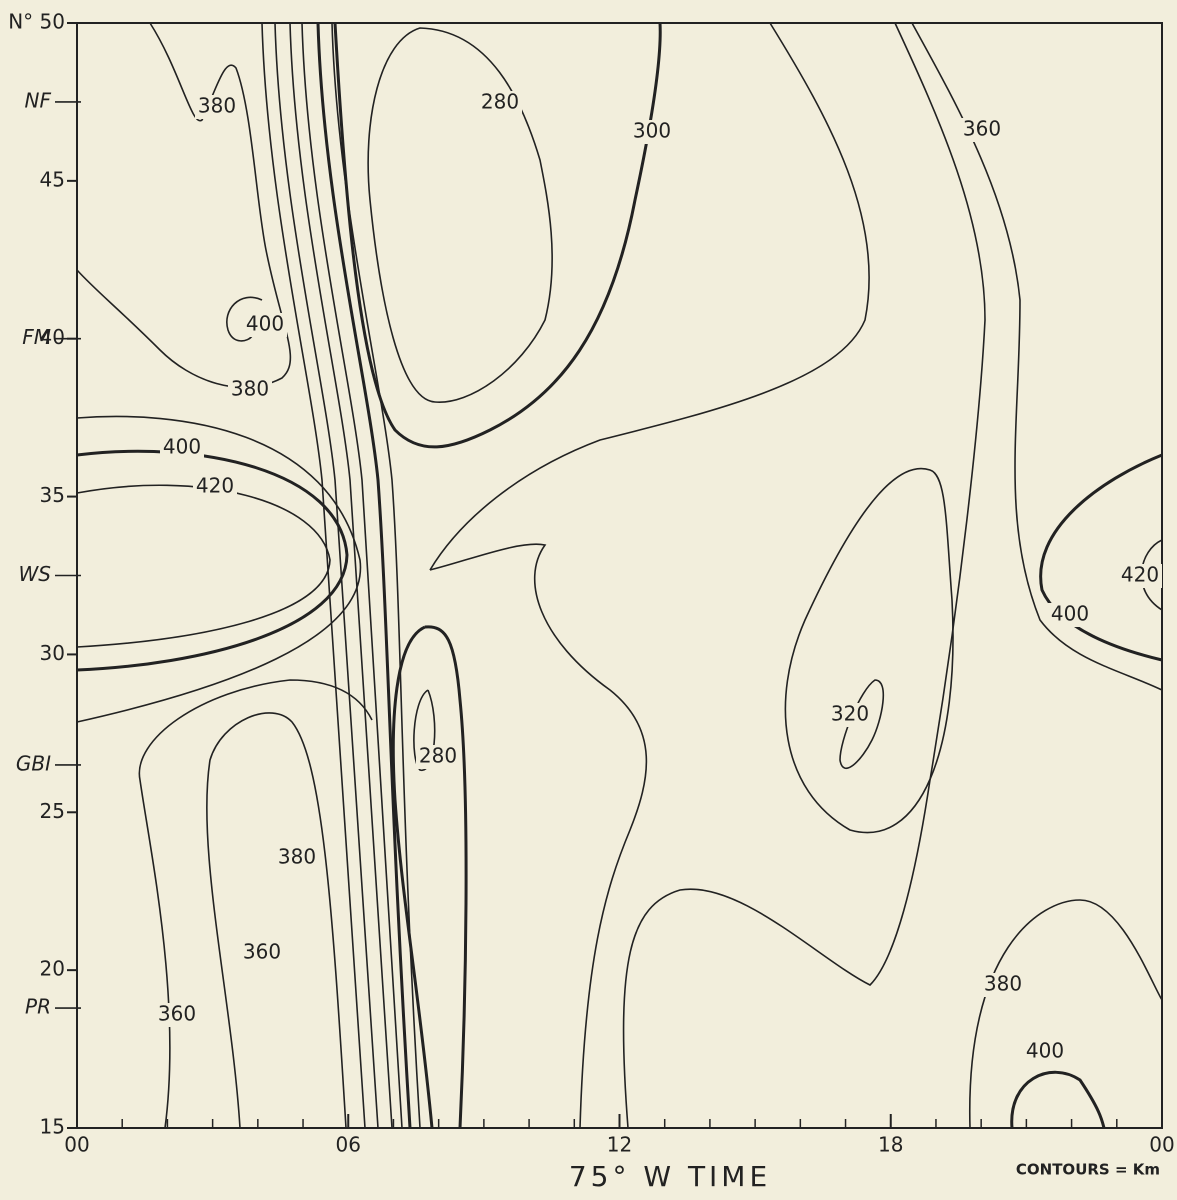 Image resolution: width=1177 pixels, height=1200 pixels. What do you see at coordinates (1088, 1170) in the screenshot?
I see `units-note: CONTOURS = Km` at bounding box center [1088, 1170].